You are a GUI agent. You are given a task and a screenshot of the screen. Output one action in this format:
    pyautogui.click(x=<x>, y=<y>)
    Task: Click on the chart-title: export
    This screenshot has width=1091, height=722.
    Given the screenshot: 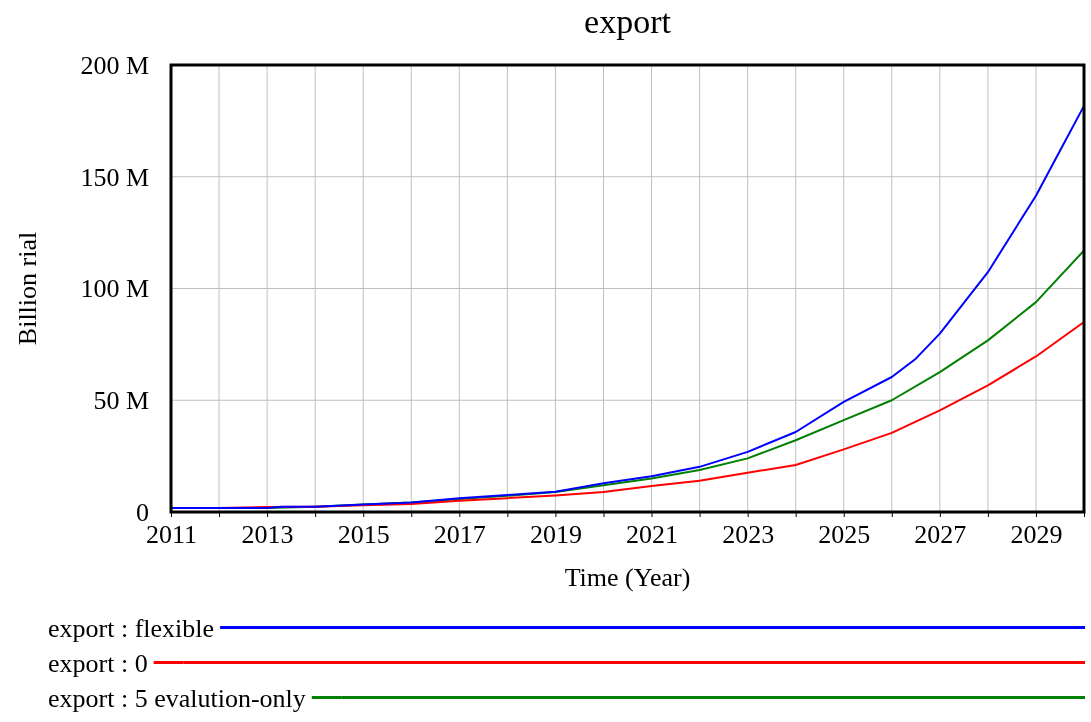 What is the action you would take?
    pyautogui.click(x=628, y=21)
    